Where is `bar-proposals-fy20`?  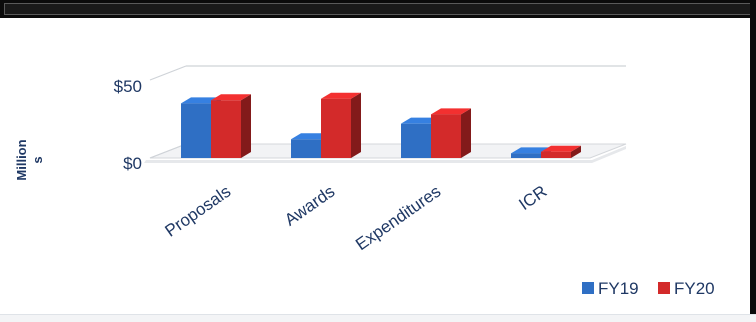
bar-proposals-fy20 is located at coordinates (231, 126).